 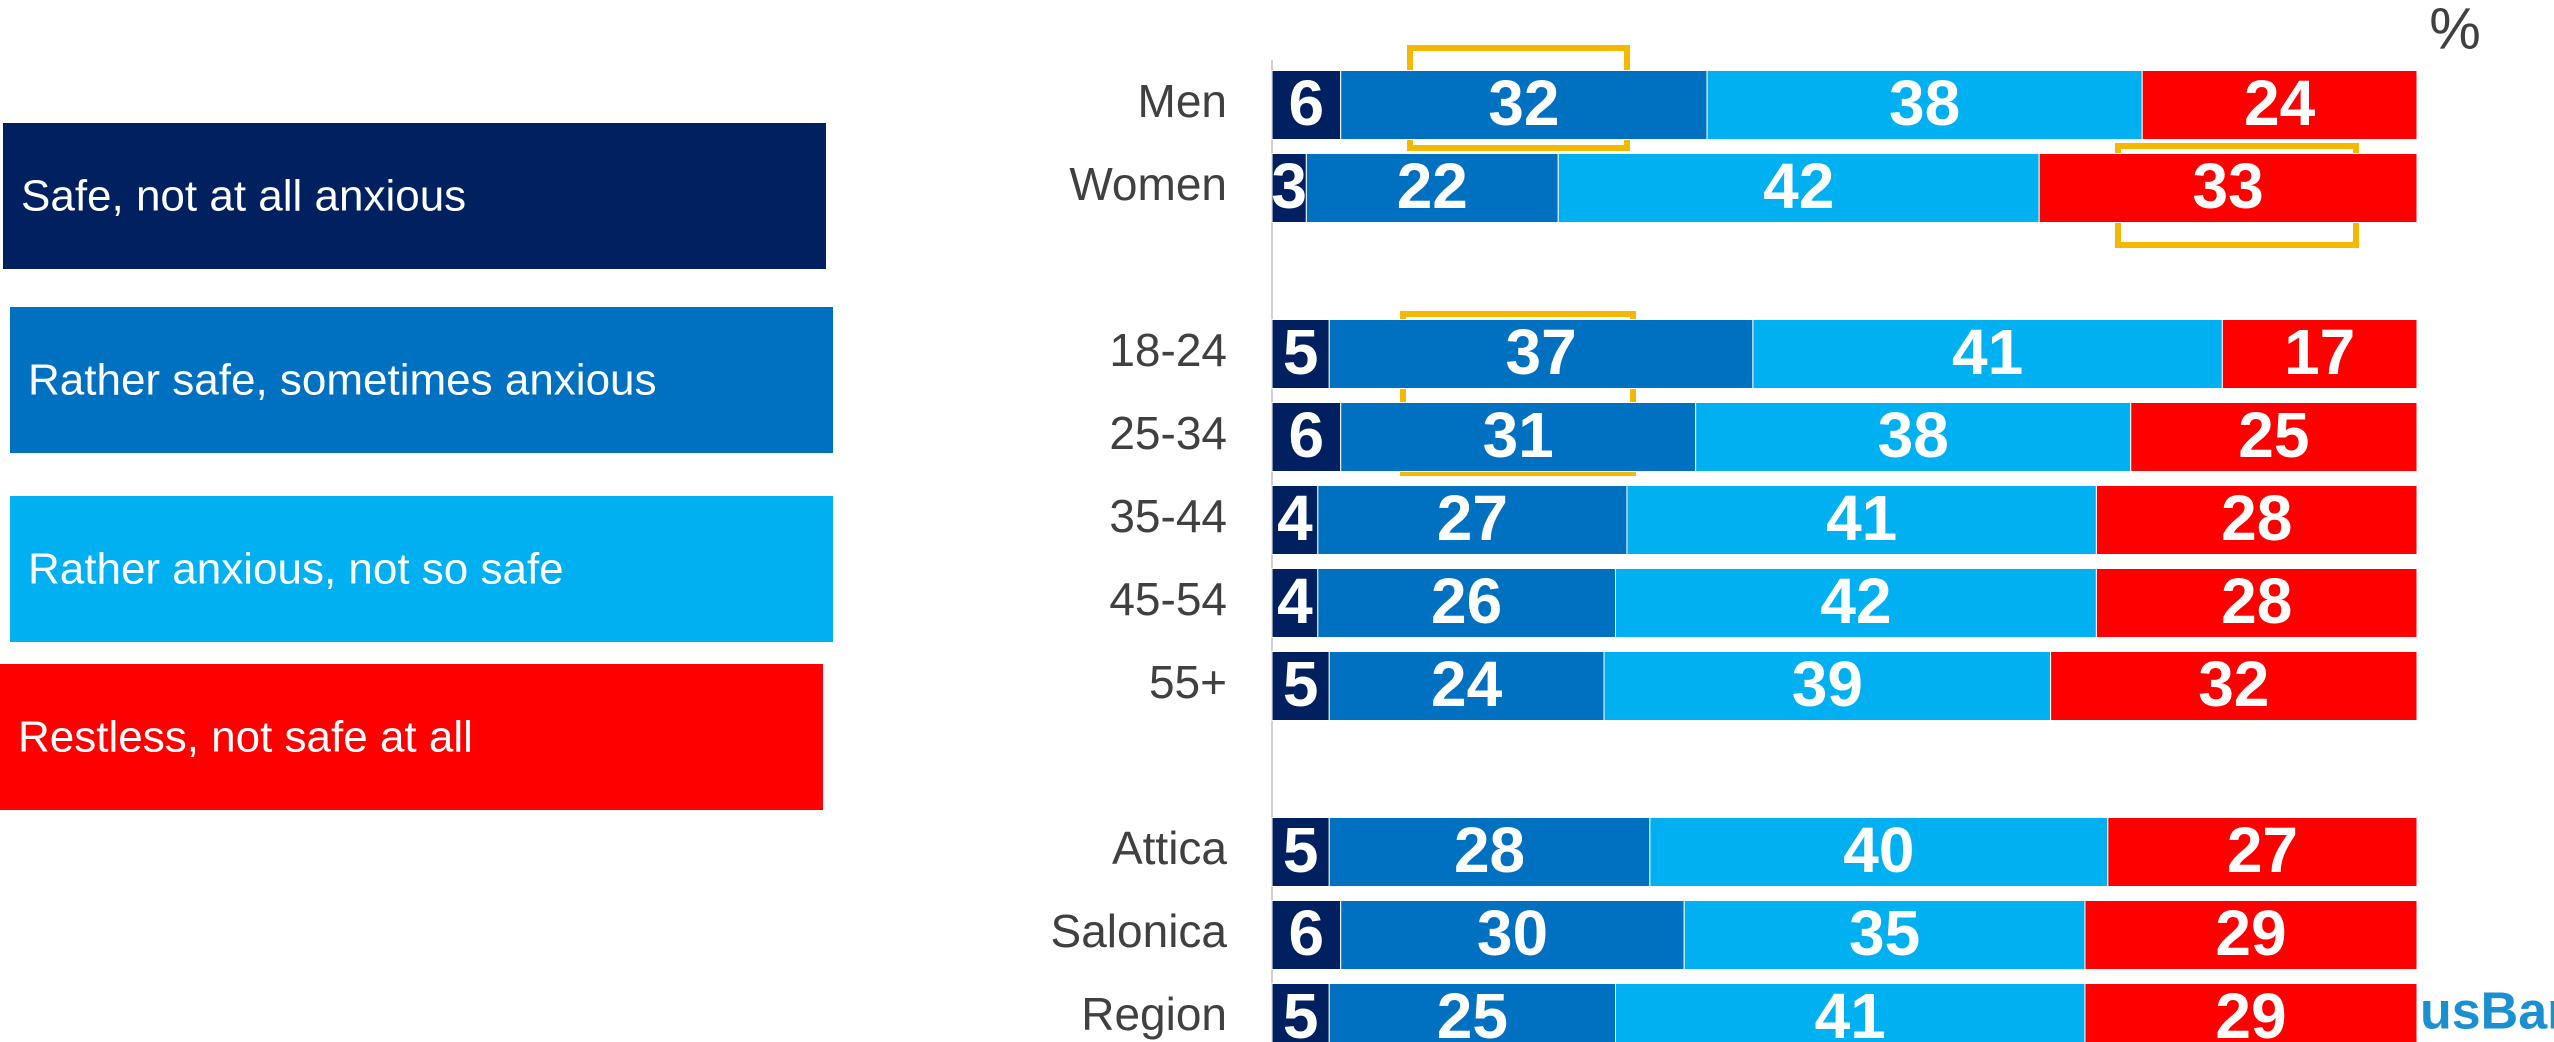 I want to click on value-label: 40, so click(x=1878, y=850).